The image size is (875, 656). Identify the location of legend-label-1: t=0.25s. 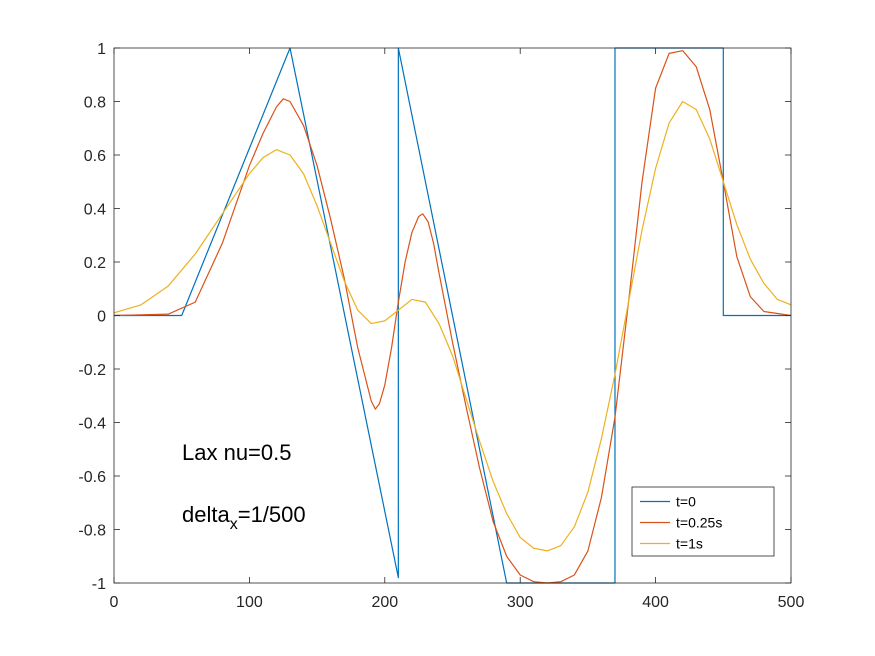
(699, 523).